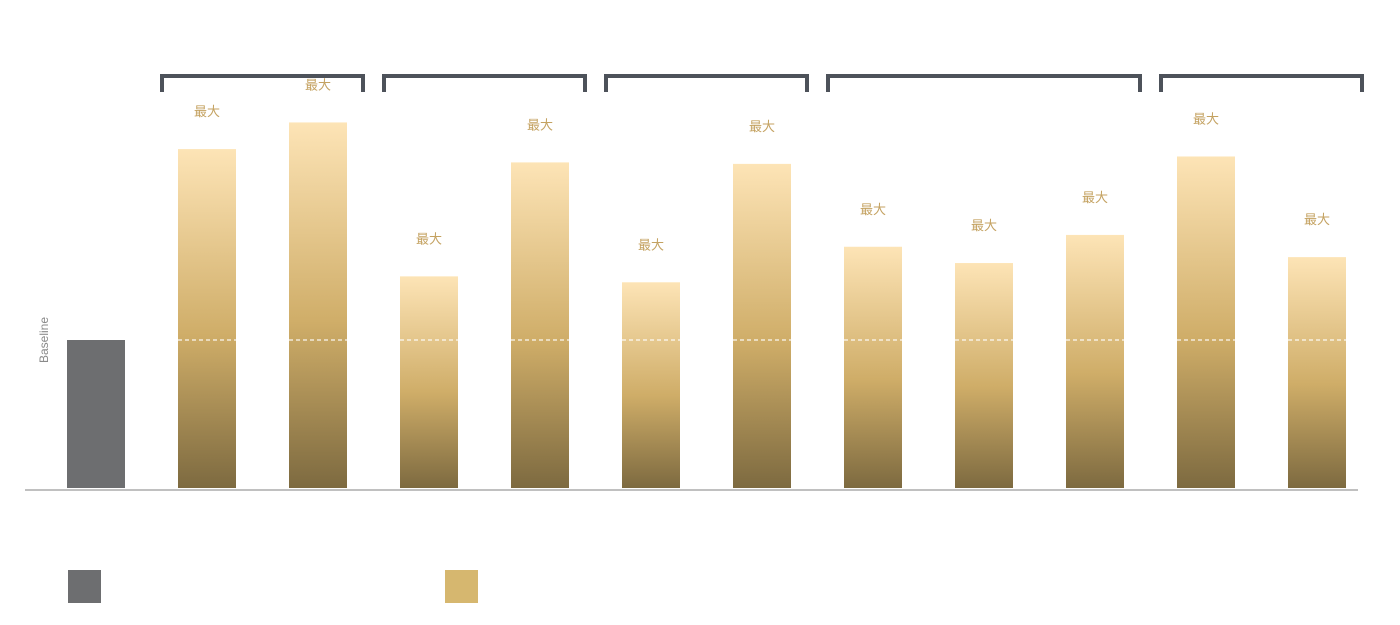 The height and width of the screenshot is (625, 1400). I want to click on bar-label-8: 最大, so click(984, 226).